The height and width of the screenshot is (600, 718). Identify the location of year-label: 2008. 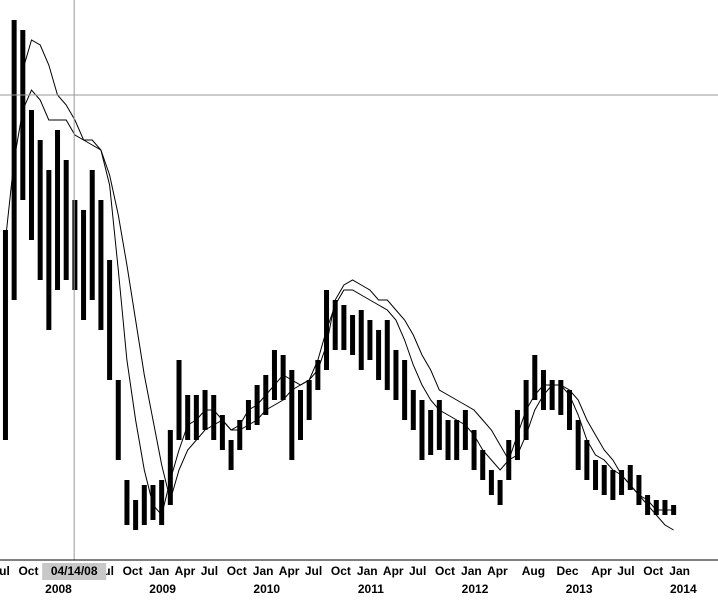
(58, 589).